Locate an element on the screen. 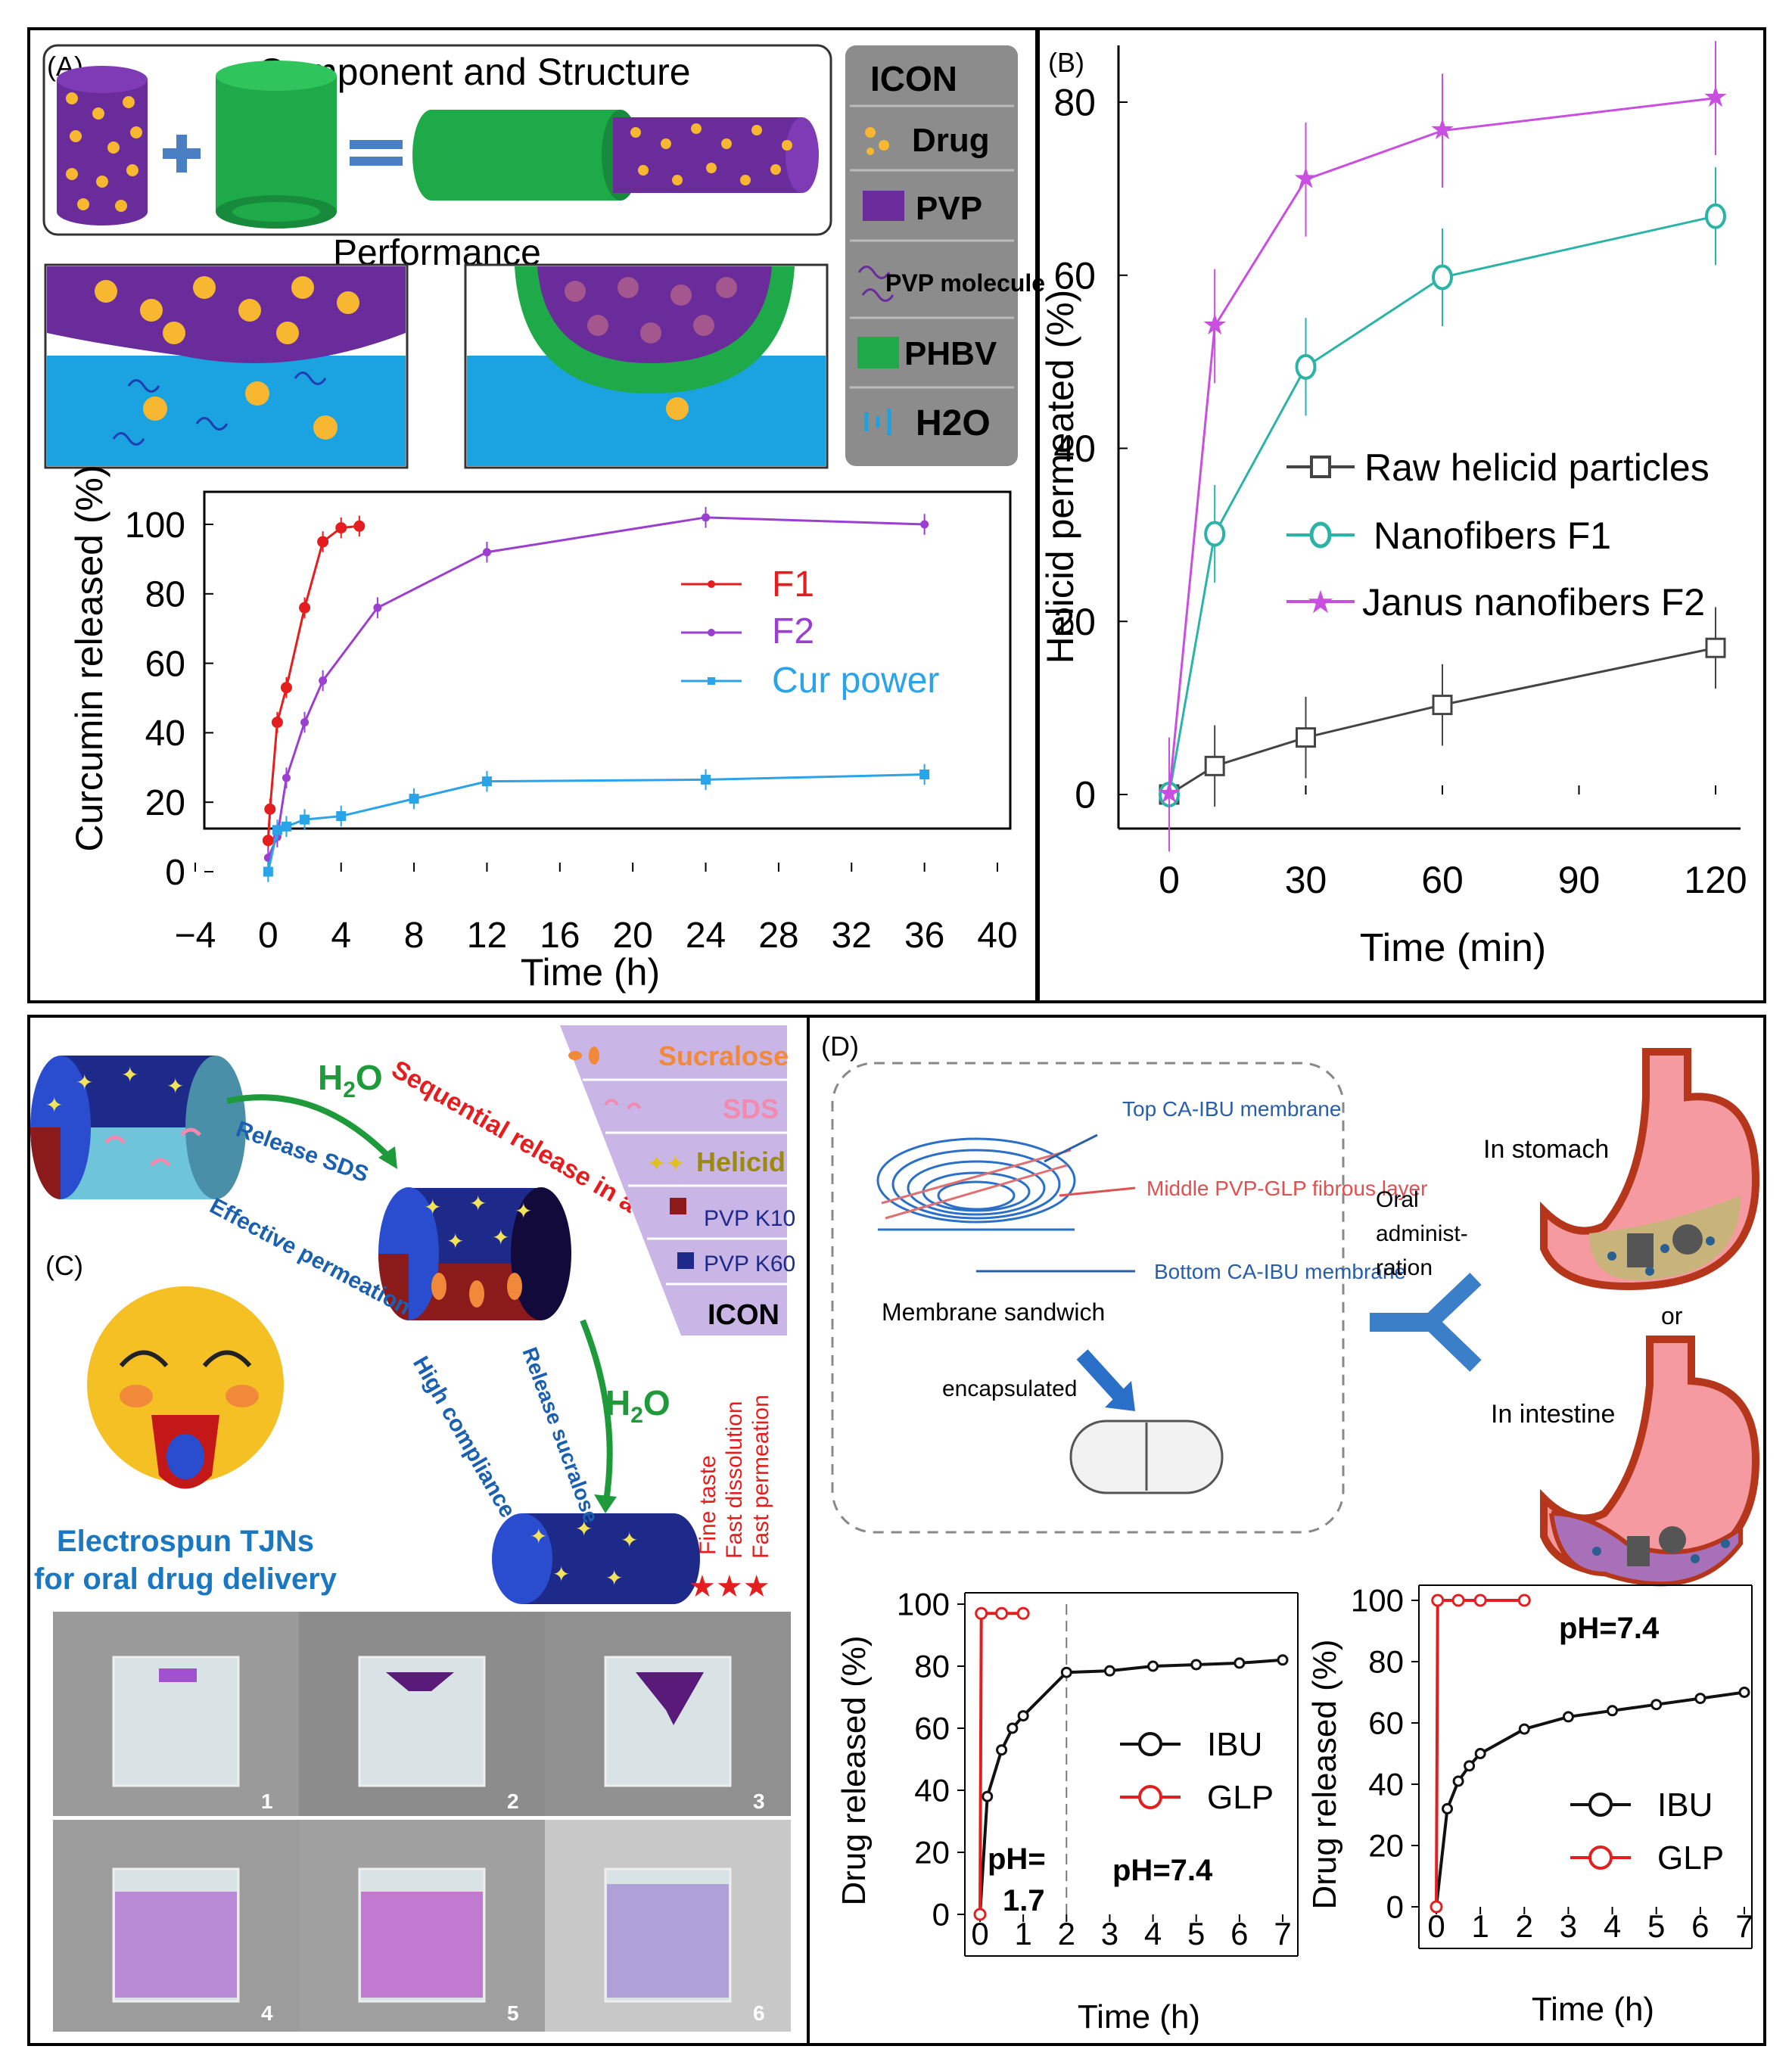 The height and width of the screenshot is (2071, 1792). y-tick-label: 0 is located at coordinates (1395, 1907).